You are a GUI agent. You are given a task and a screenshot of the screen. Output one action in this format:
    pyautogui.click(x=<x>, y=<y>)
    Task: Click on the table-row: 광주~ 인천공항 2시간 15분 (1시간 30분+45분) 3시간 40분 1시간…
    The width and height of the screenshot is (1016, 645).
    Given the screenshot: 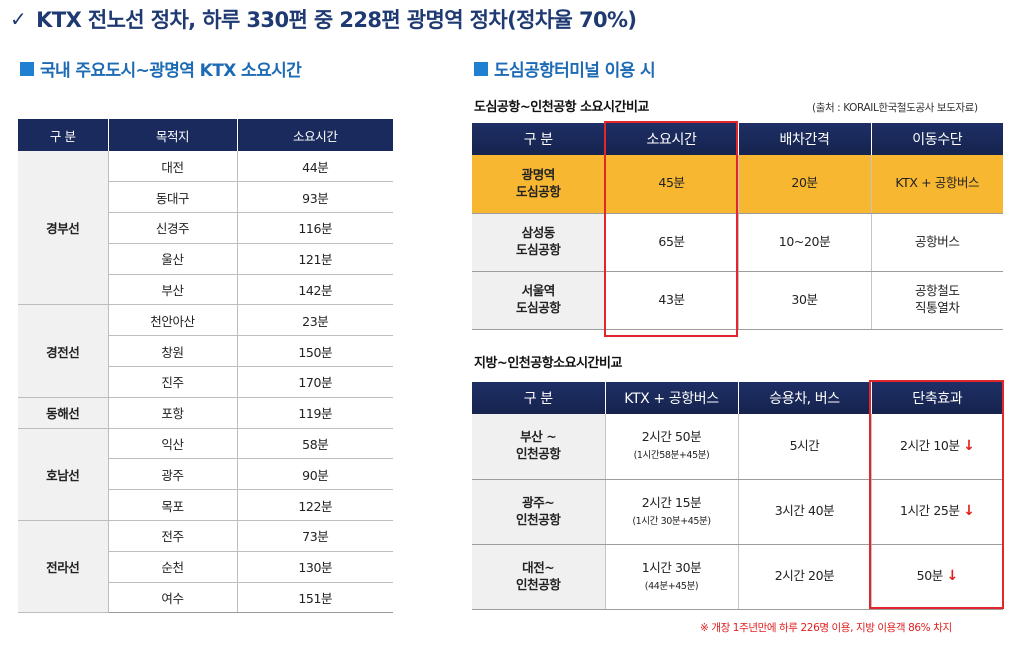 What is the action you would take?
    pyautogui.click(x=737, y=512)
    